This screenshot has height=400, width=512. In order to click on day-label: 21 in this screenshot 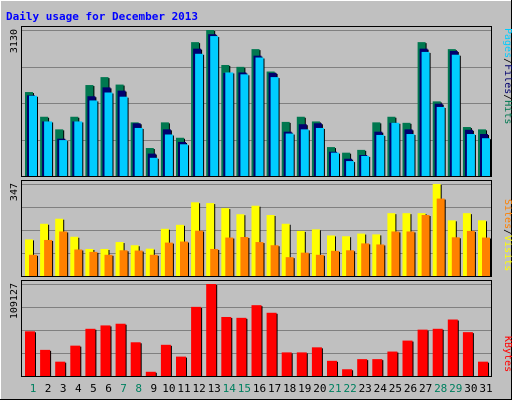, I will do `click(334, 388)`.